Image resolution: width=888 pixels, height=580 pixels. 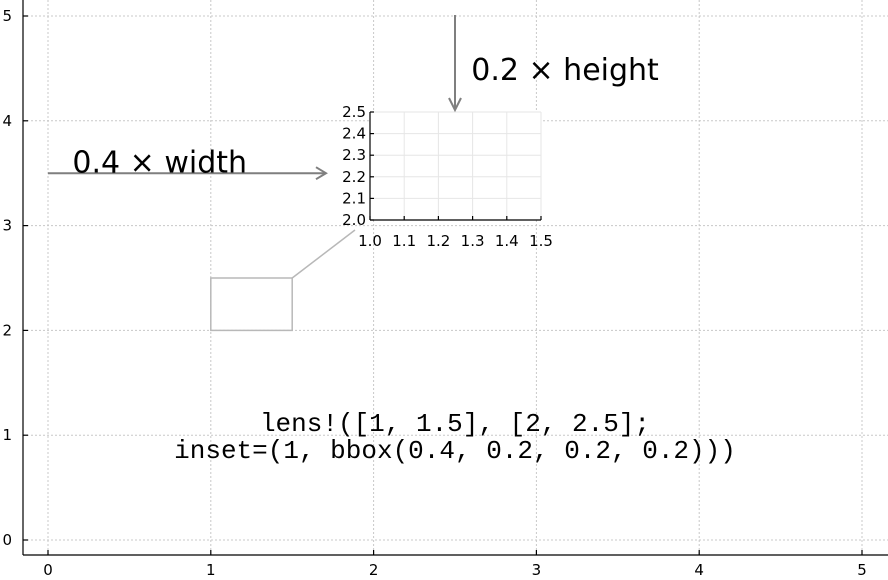 I want to click on inset-y-tick-label: 2.2, so click(x=354, y=177).